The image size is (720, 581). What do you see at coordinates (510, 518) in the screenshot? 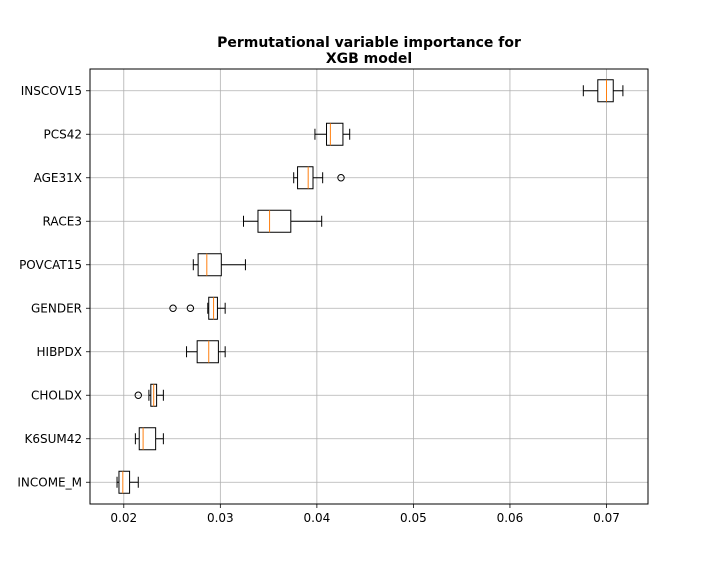
I see `x-tick-label: 0.06` at bounding box center [510, 518].